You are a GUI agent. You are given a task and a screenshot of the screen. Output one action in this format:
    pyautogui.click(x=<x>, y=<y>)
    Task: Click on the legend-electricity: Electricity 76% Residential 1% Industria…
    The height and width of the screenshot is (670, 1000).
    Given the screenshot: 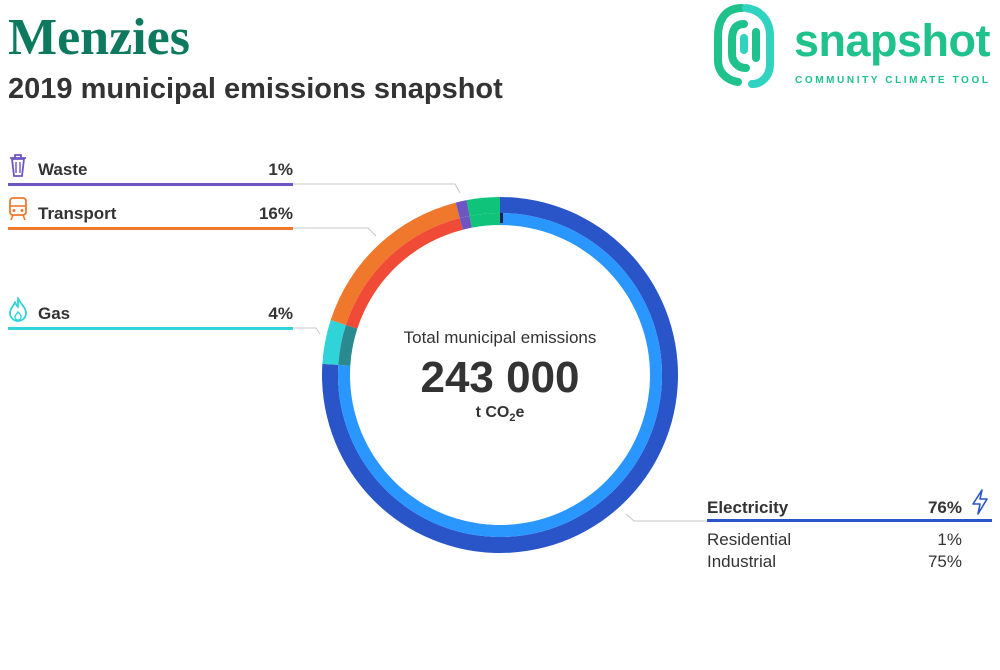 What is the action you would take?
    pyautogui.click(x=849, y=529)
    